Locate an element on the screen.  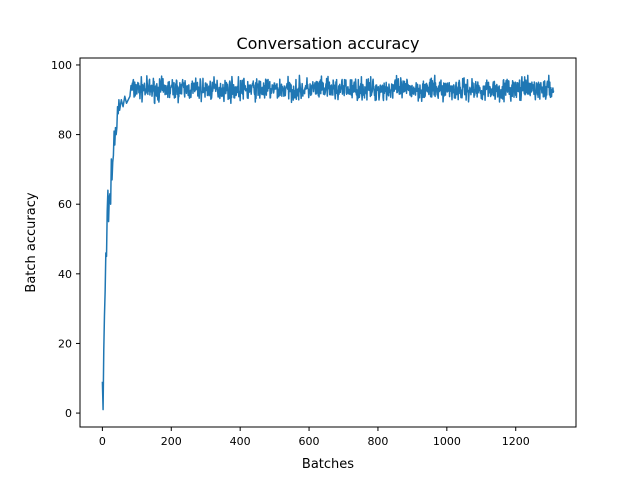
x-tick-label: 0 is located at coordinates (102, 441).